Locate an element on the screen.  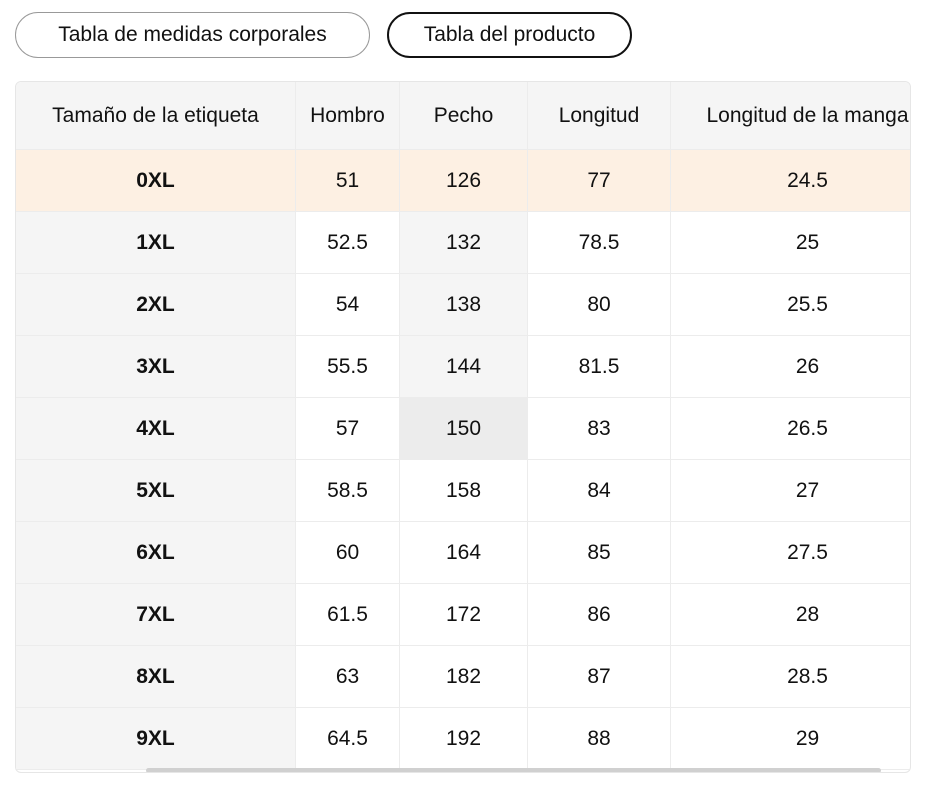
table-cell: 28.5 is located at coordinates (790, 677).